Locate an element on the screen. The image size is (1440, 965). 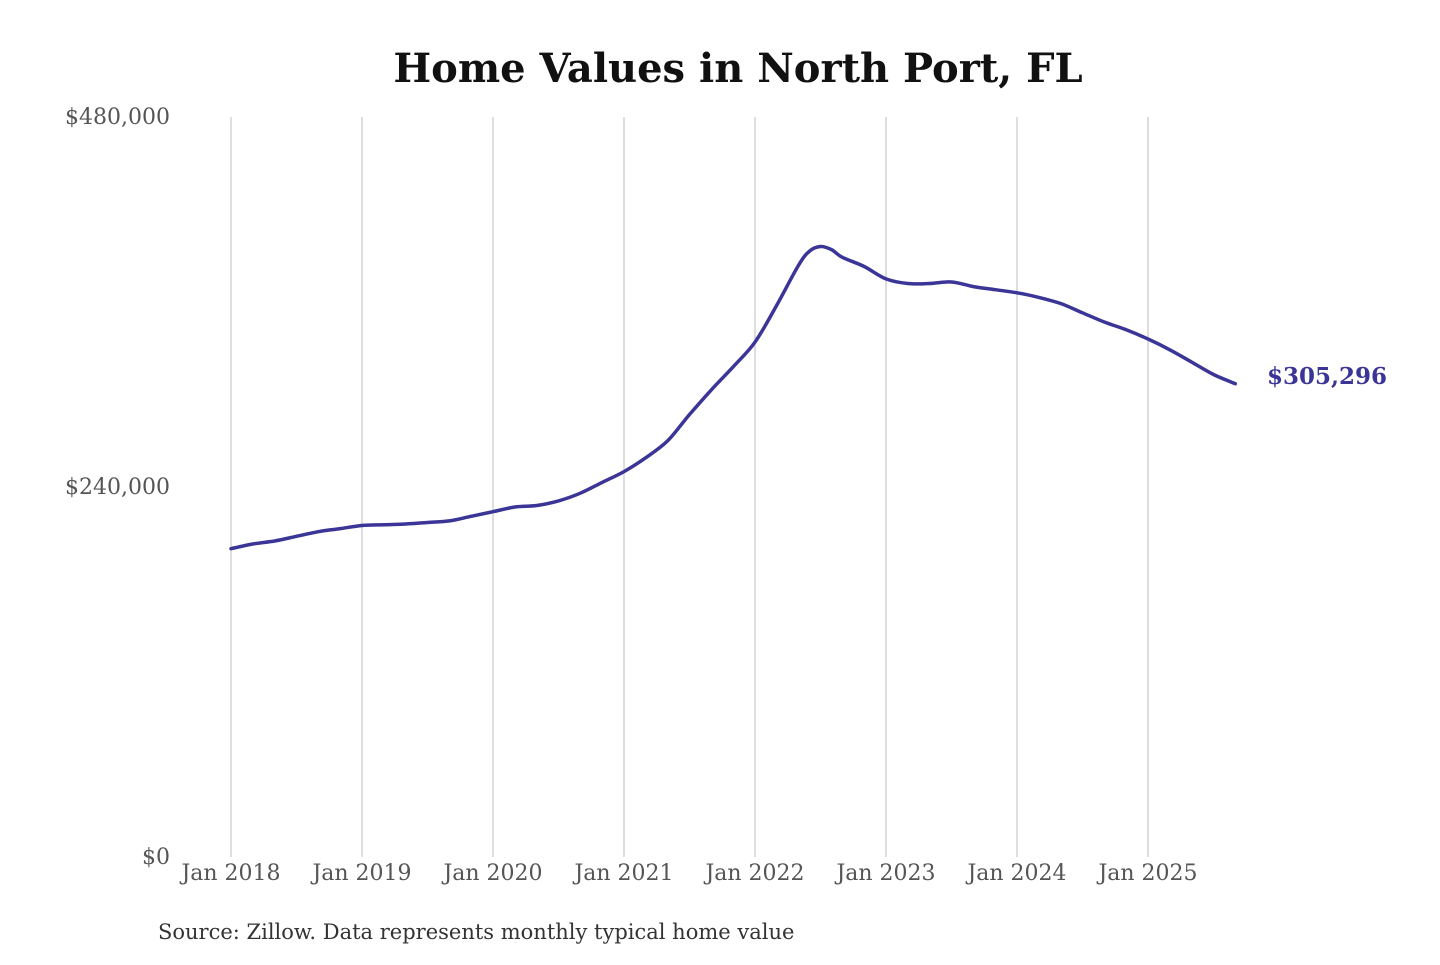
y-tick-label: $240,000 is located at coordinates (117, 487).